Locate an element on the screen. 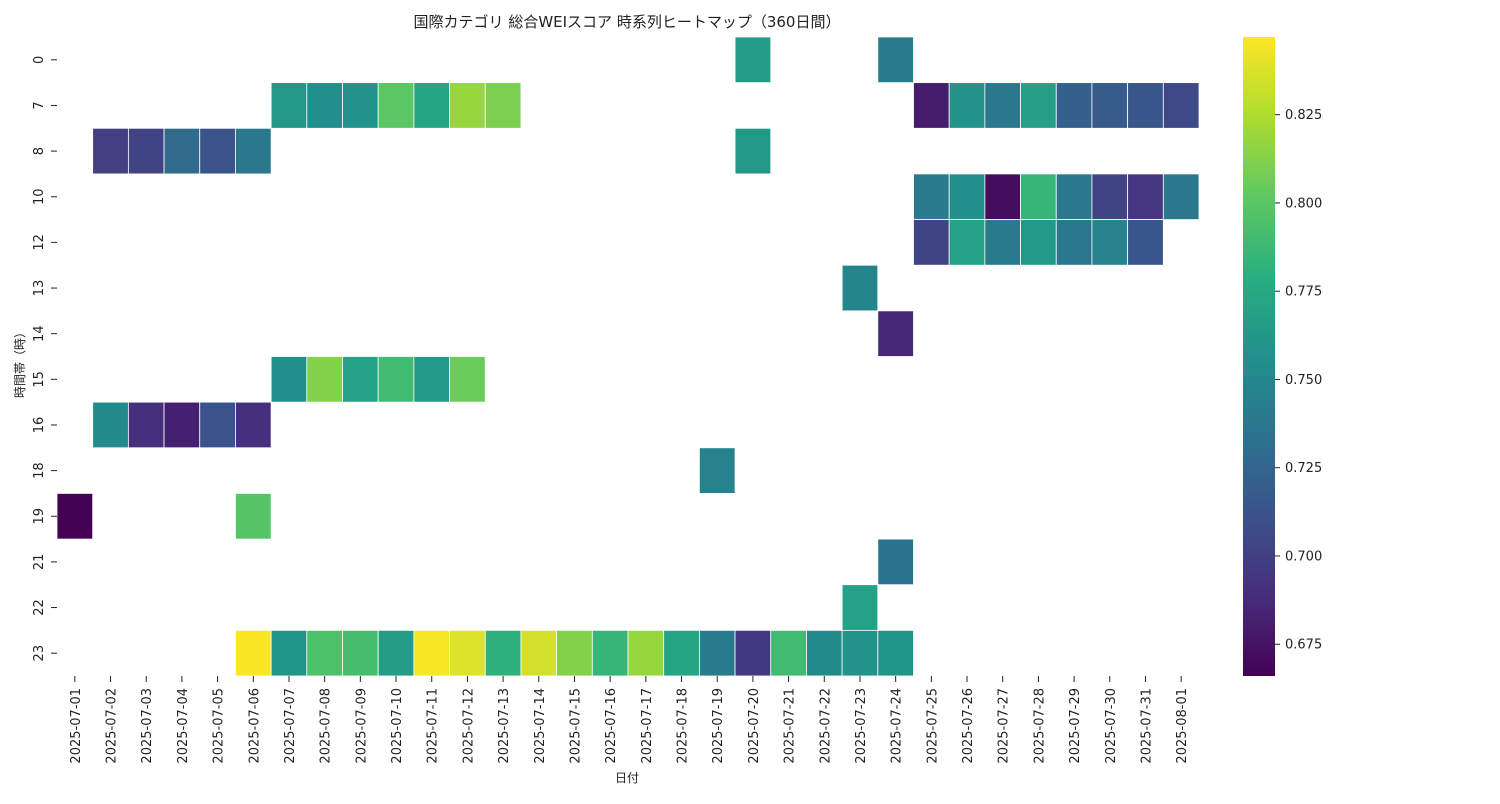 The image size is (1500, 804). x-tick-label: 2025-07-13 is located at coordinates (504, 726).